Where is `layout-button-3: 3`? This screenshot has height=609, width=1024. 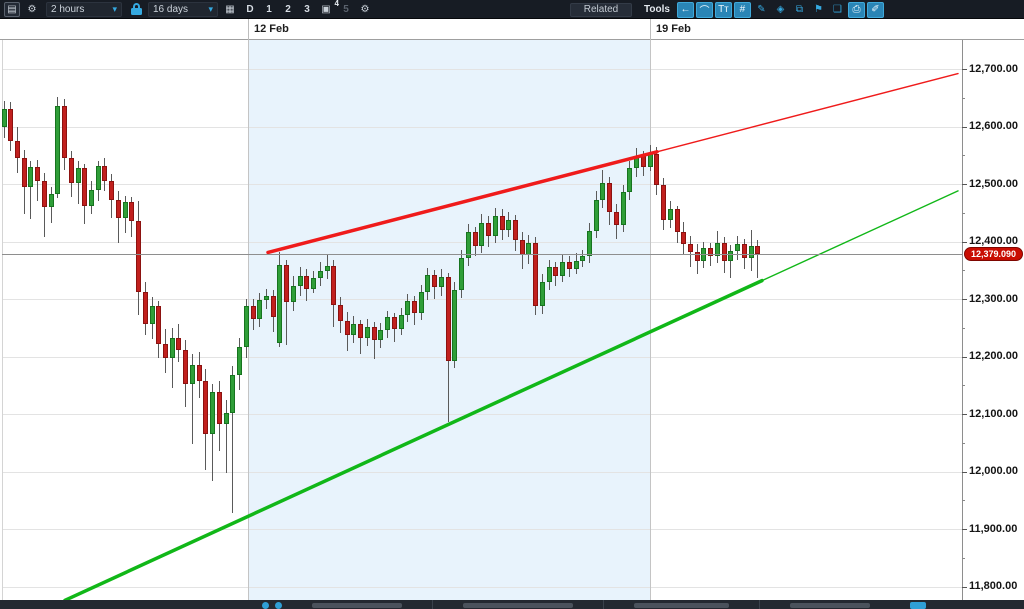 layout-button-3: 3 is located at coordinates (307, 9).